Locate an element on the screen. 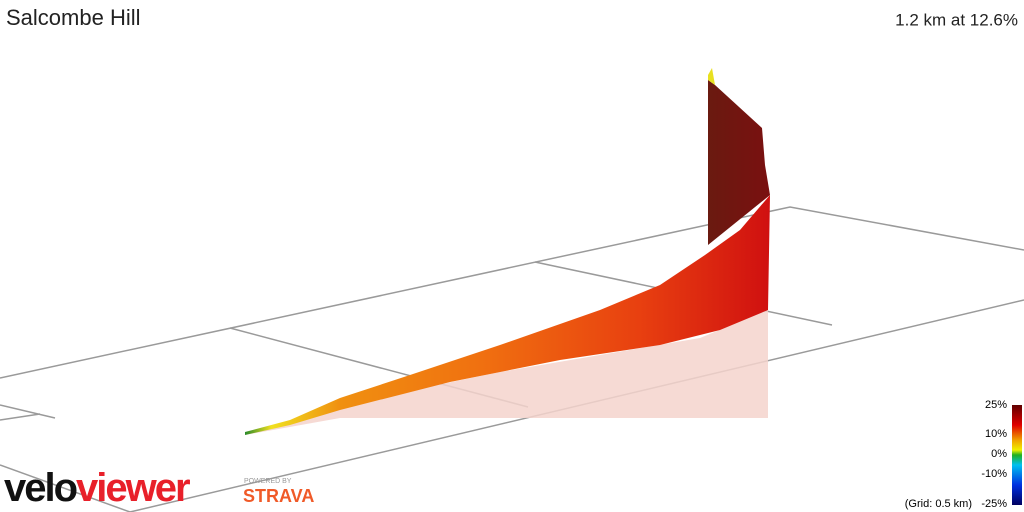 The image size is (1024, 512). legend-label: 0% is located at coordinates (999, 454).